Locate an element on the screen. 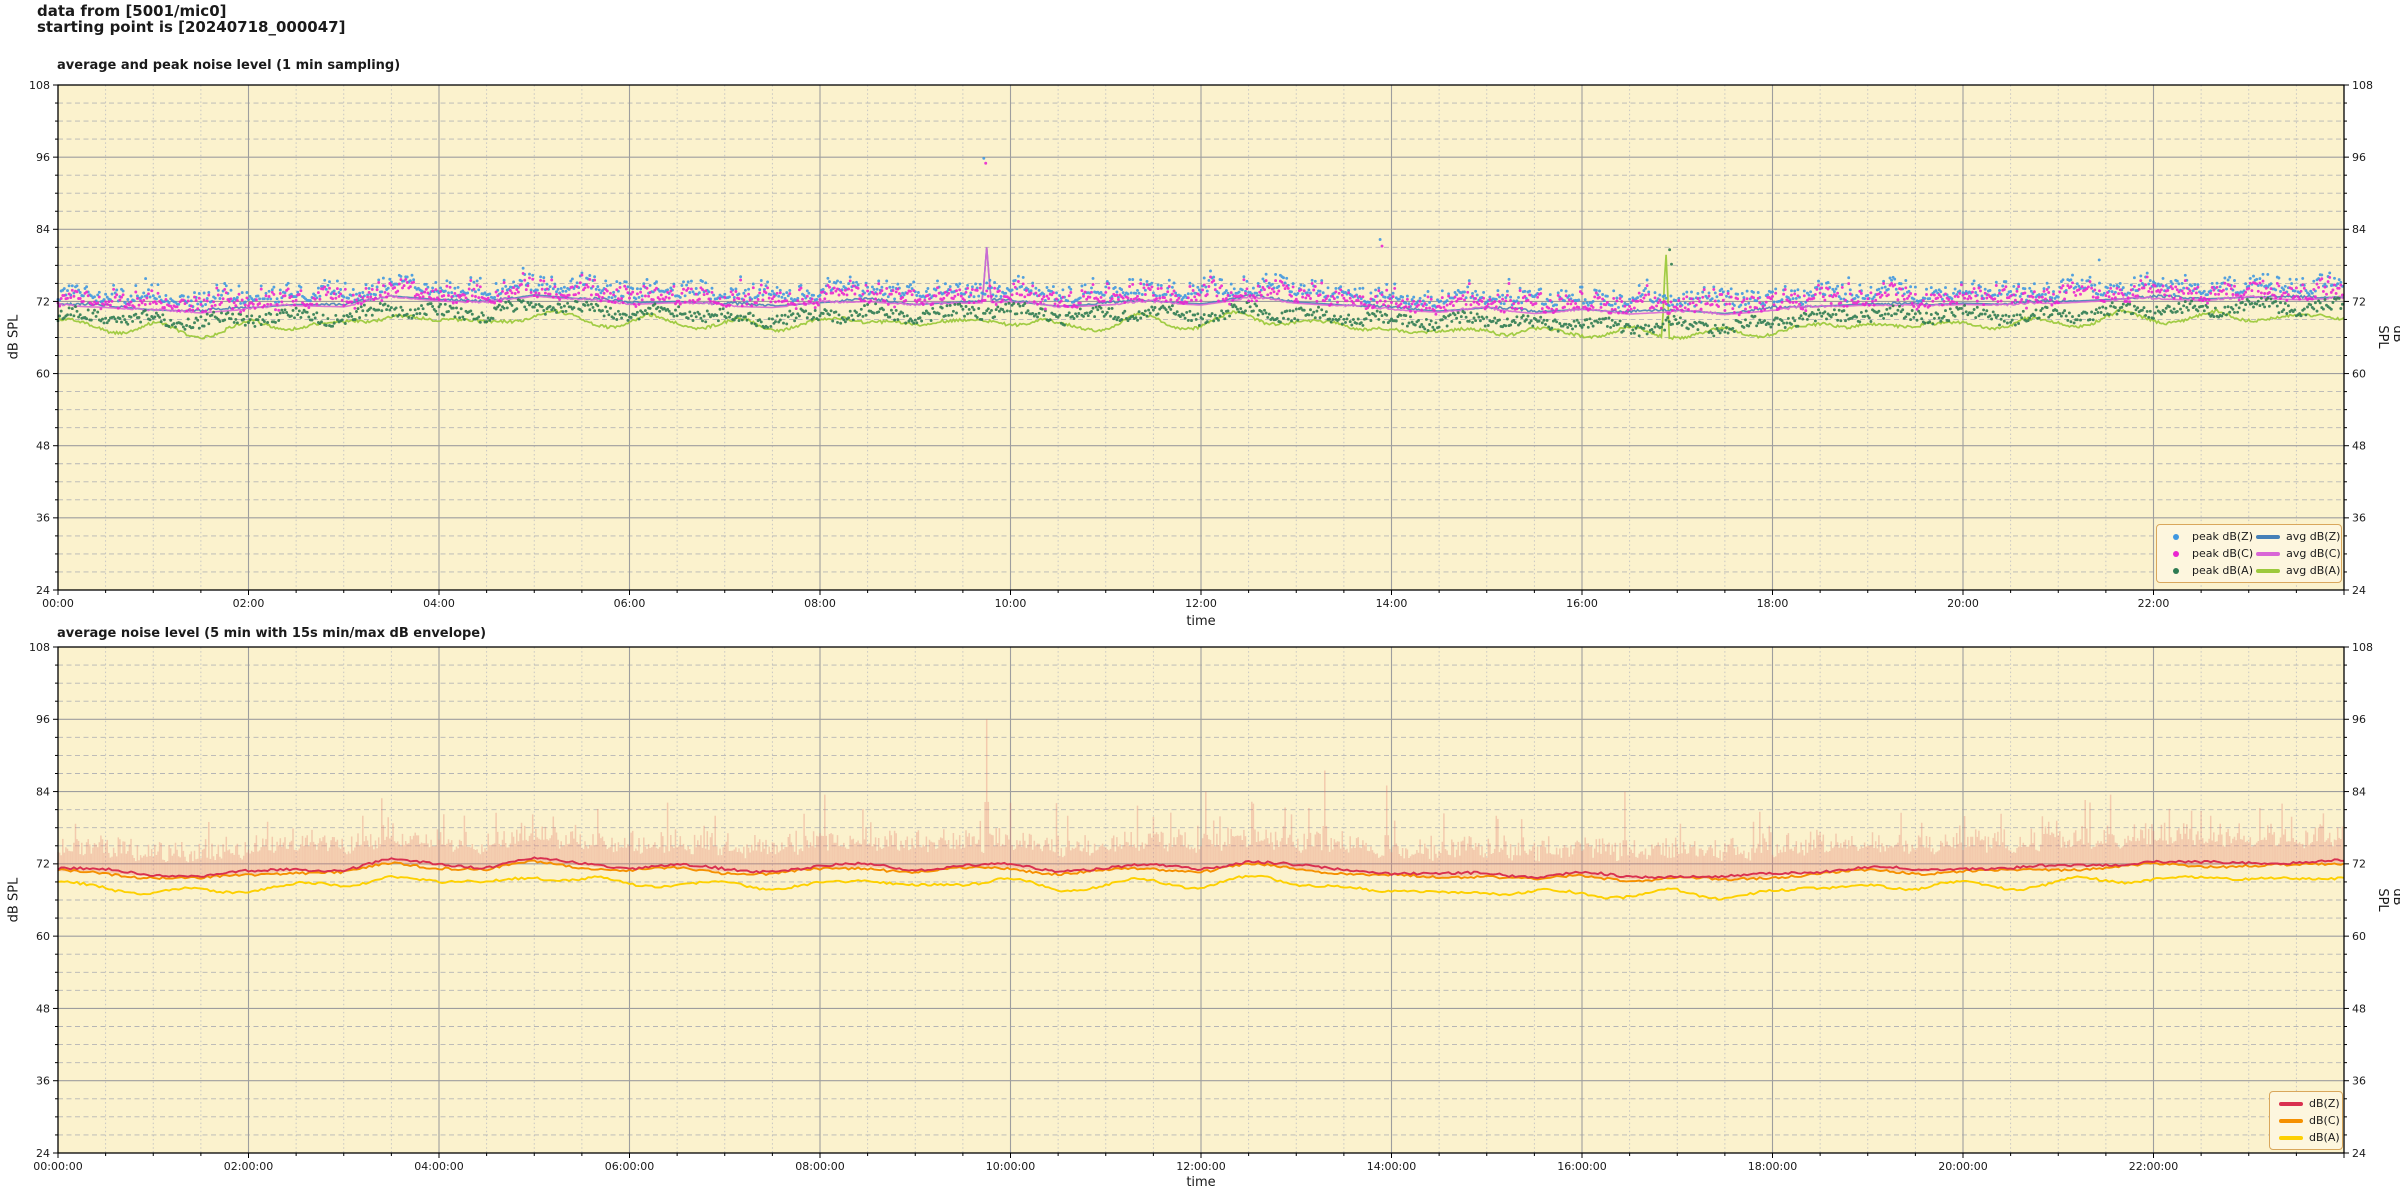  chart2-yaxis-label-right: dB SPL is located at coordinates (2387, 900).